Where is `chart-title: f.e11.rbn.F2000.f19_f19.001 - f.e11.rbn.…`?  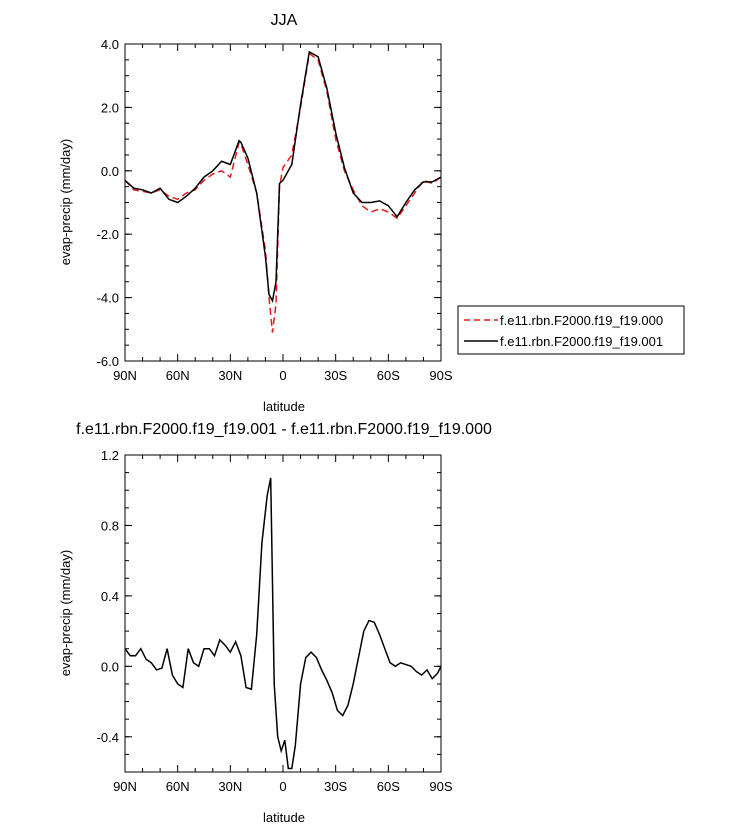 chart-title: f.e11.rbn.F2000.f19_f19.001 - f.e11.rbn.… is located at coordinates (284, 429).